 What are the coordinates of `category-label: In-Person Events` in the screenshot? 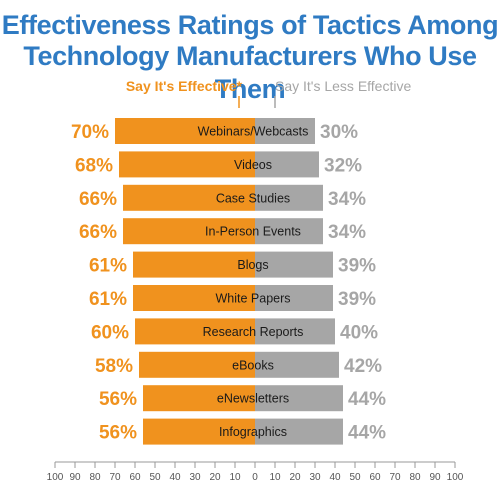 It's located at (253, 232).